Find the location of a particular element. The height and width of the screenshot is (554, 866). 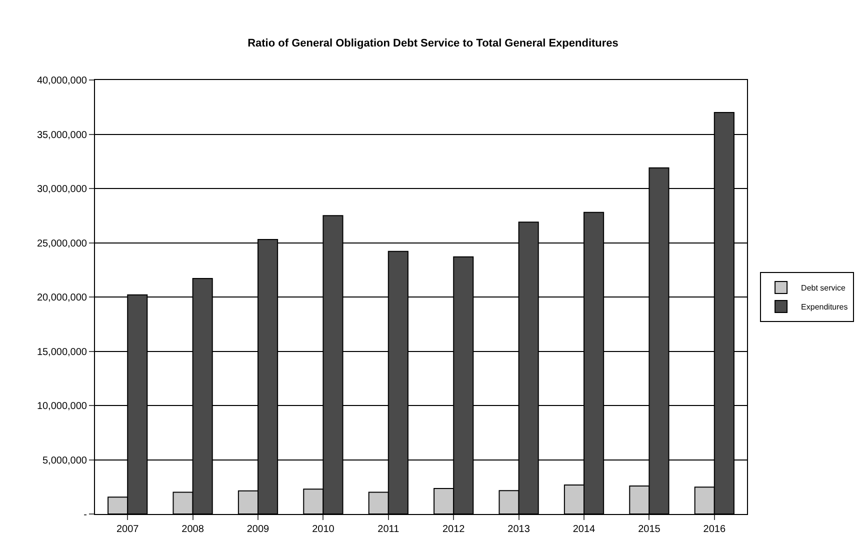

y-tick-label: 15,000,000 is located at coordinates (62, 352).